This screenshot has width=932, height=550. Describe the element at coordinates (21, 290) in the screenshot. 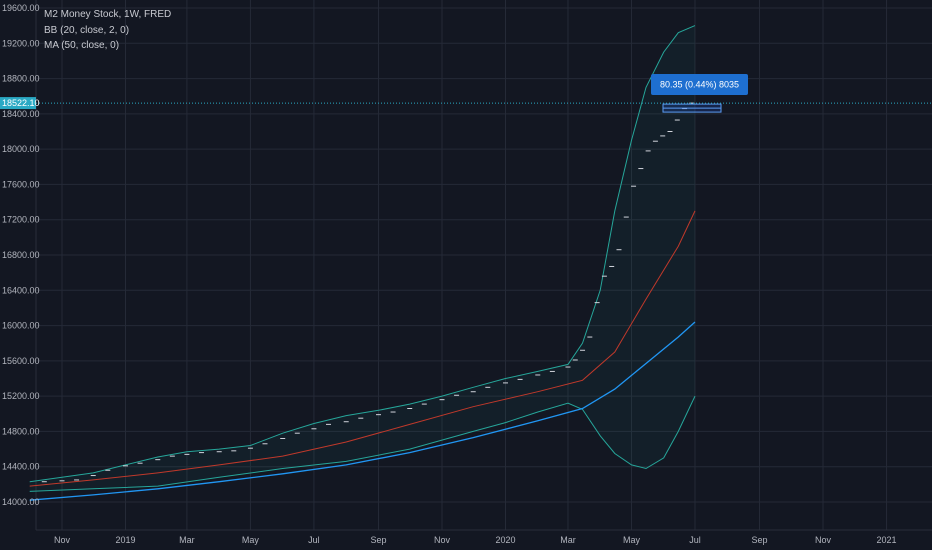

I see `y-tick-label: 16400.00` at that location.